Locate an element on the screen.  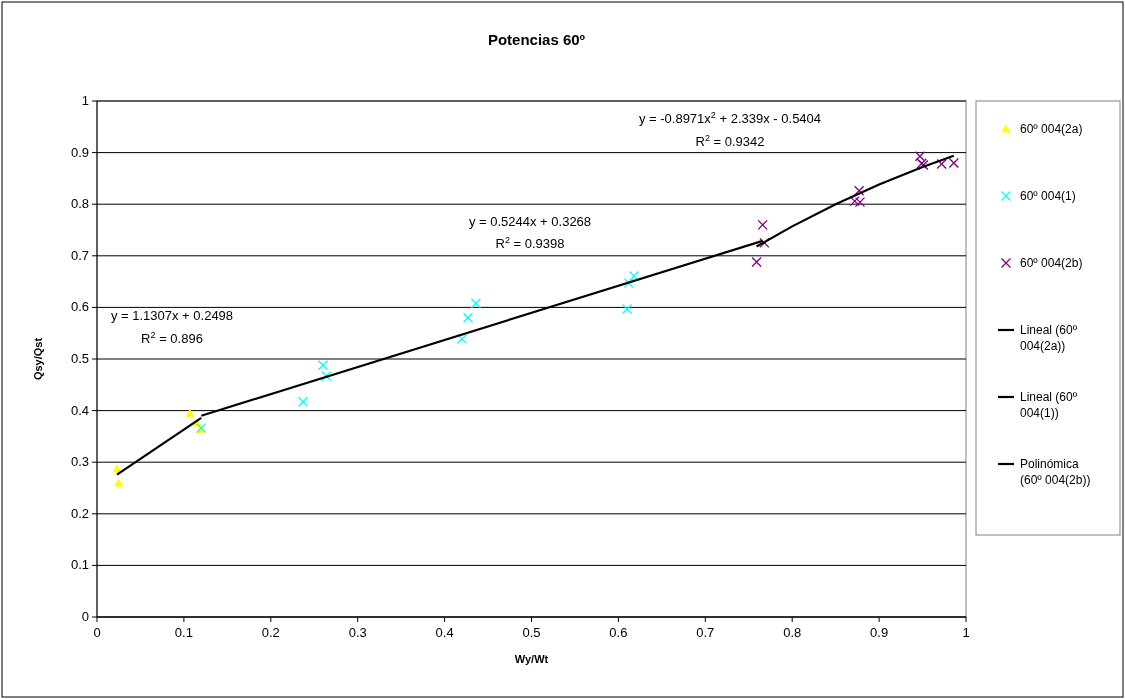
x-tick-label: 0.7 is located at coordinates (705, 632).